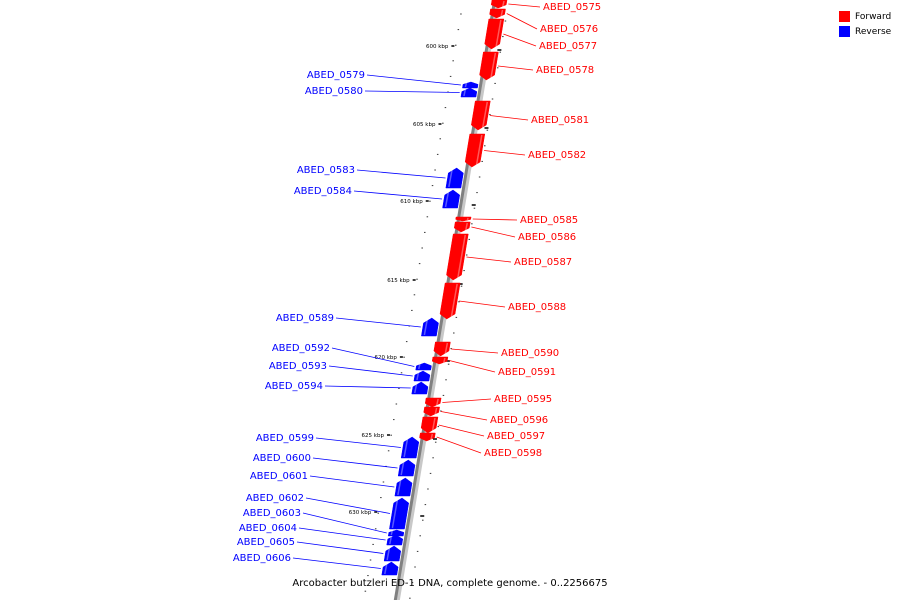 The height and width of the screenshot is (600, 900). Describe the element at coordinates (516, 436) in the screenshot. I see `gene-label-abed_0597: ABED_0597` at that location.